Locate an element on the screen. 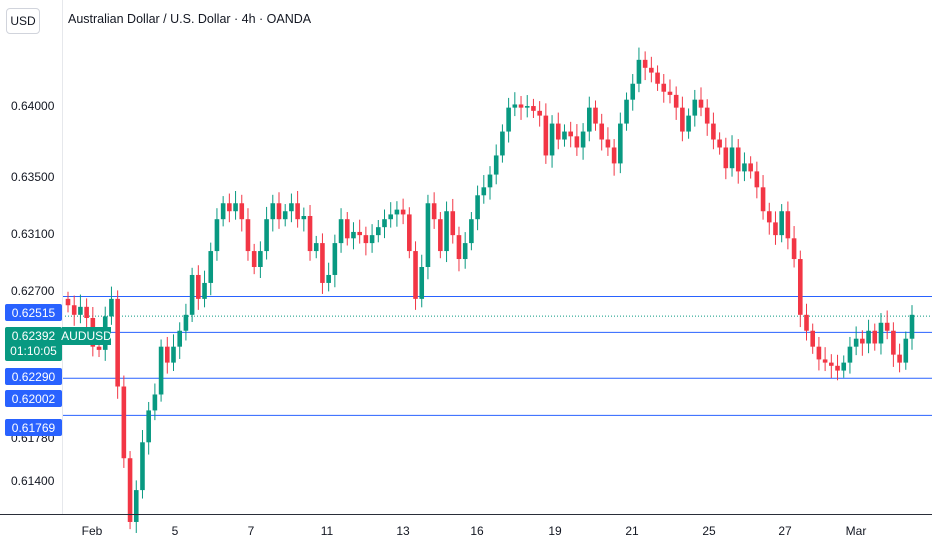 The width and height of the screenshot is (932, 550). level-label: 0.62002 is located at coordinates (33, 398).